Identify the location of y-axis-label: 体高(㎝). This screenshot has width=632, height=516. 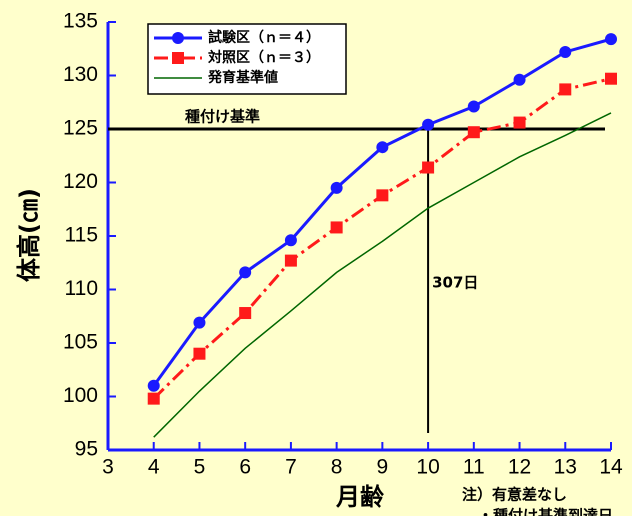
(29, 235).